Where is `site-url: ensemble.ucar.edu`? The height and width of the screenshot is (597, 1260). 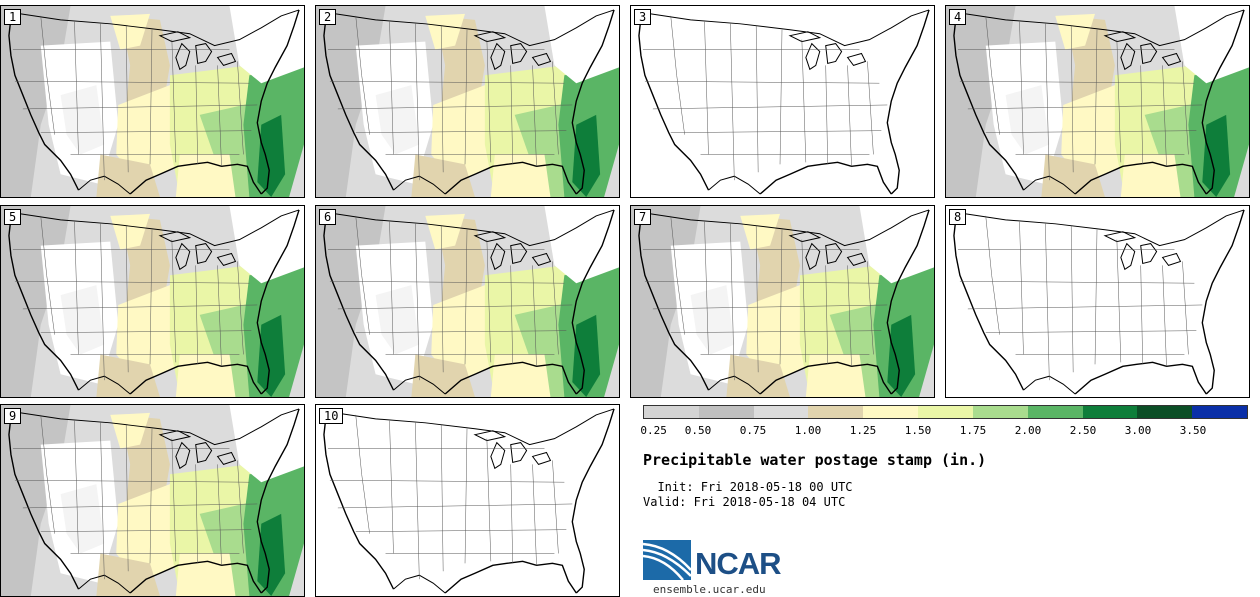
site-url: ensemble.ucar.edu is located at coordinates (709, 589).